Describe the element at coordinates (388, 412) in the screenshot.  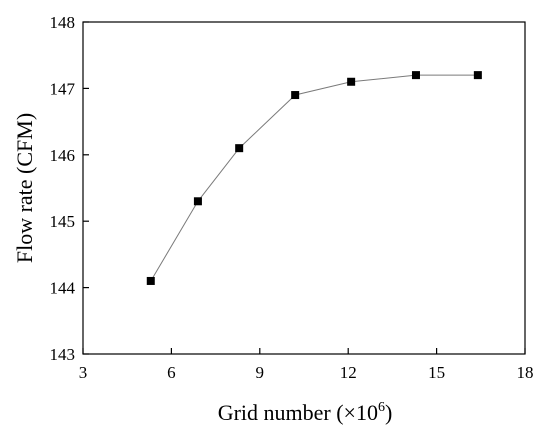
I see `x-axis-title-suffix: )` at that location.